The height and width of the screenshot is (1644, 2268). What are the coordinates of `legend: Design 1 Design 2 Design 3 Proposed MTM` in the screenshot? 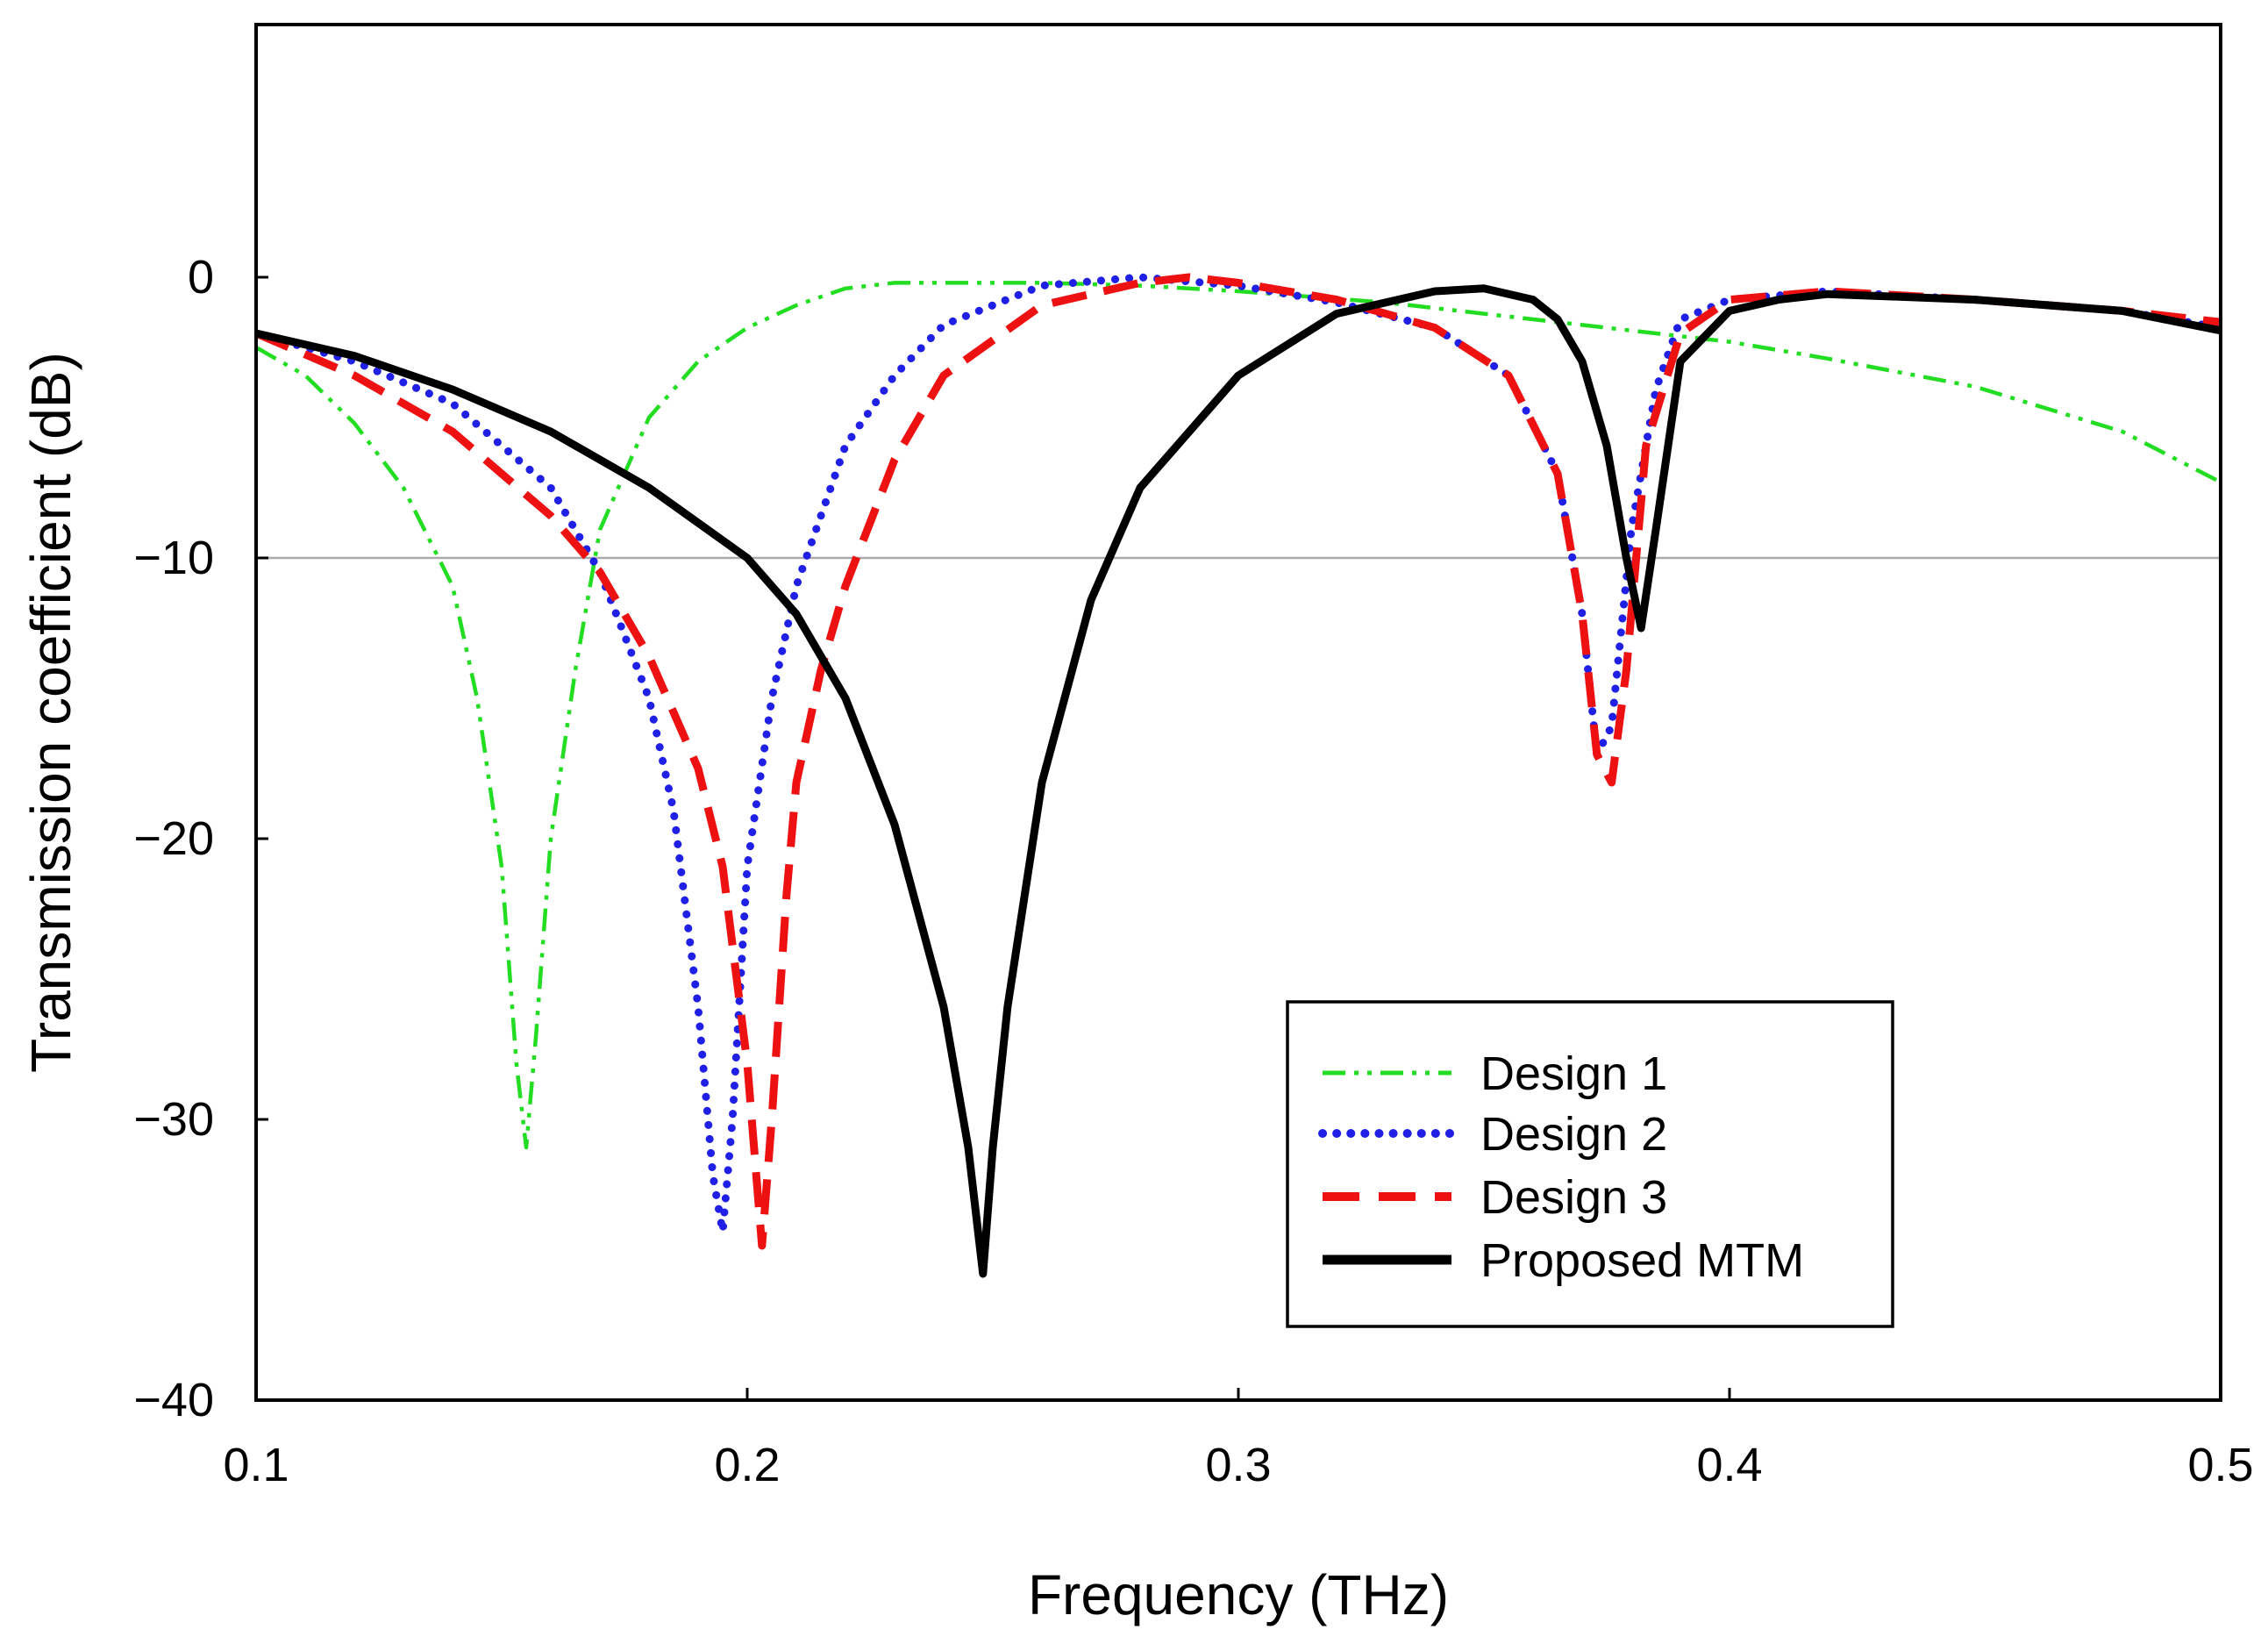 It's located at (1590, 1164).